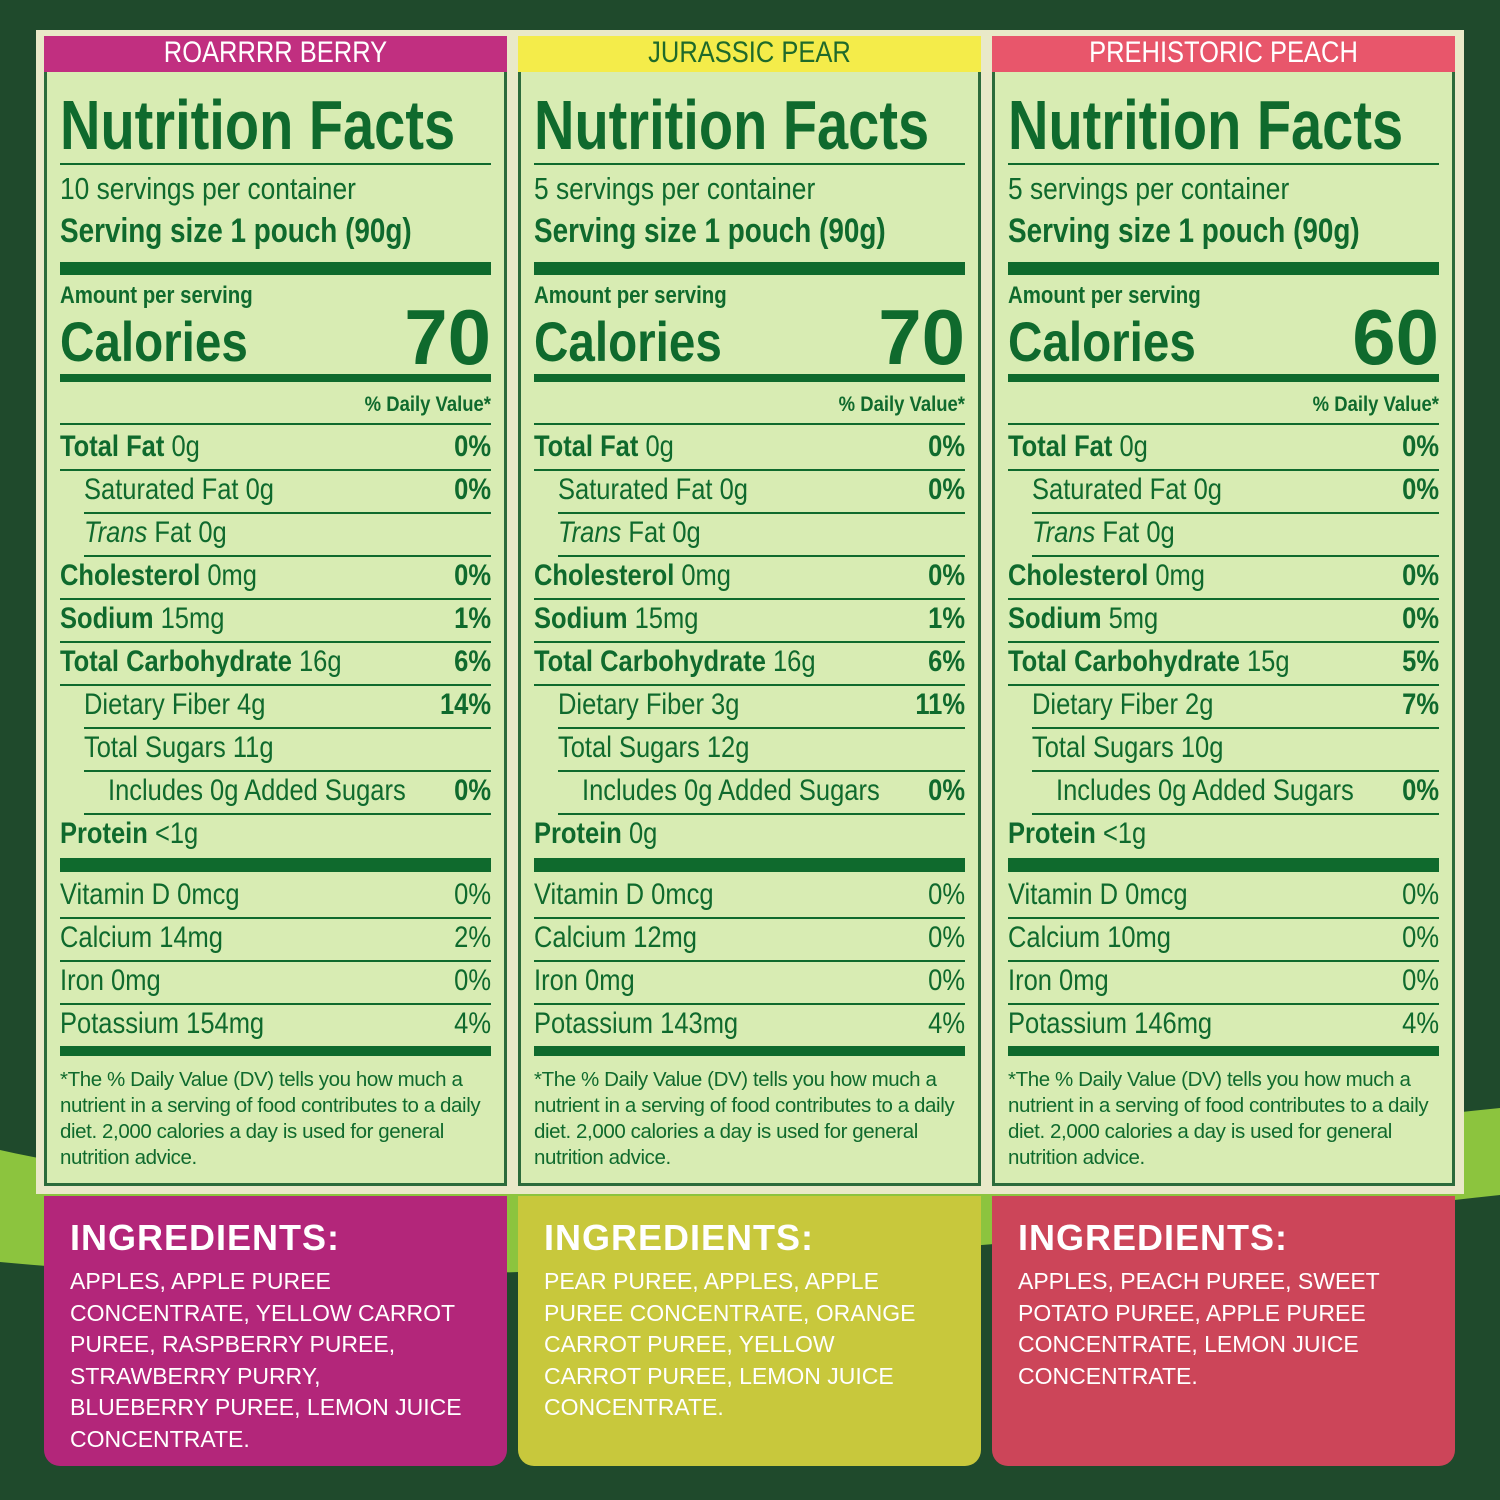  Describe the element at coordinates (1110, 1024) in the screenshot. I see `vitamin-row: Potassium 146mg` at that location.